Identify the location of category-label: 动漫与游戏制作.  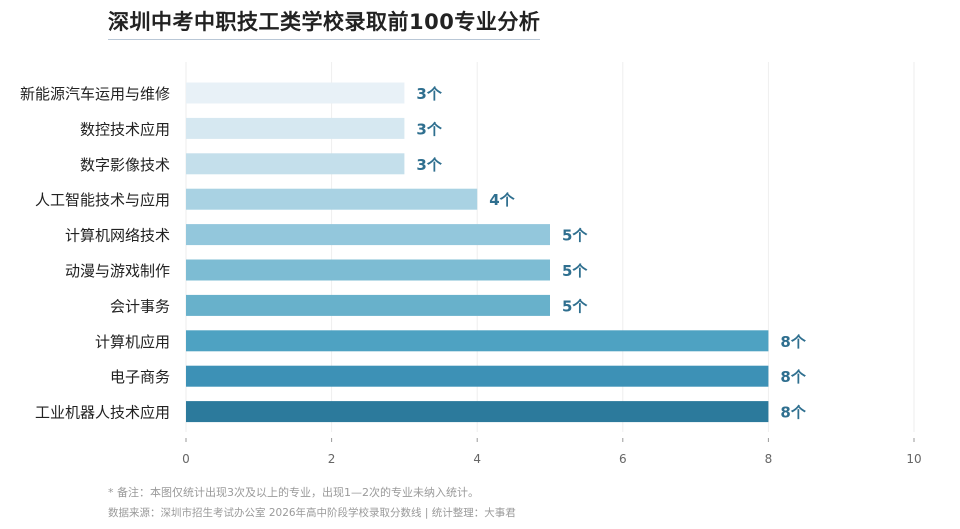
(117, 271).